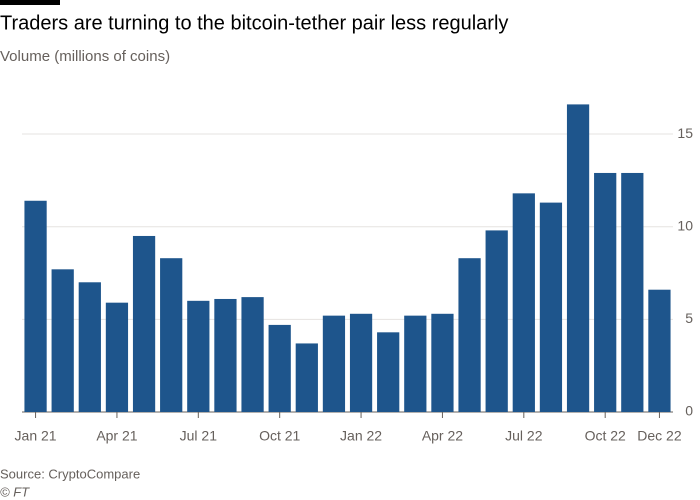 The image size is (700, 500). I want to click on y-tick-label: 15, so click(685, 133).